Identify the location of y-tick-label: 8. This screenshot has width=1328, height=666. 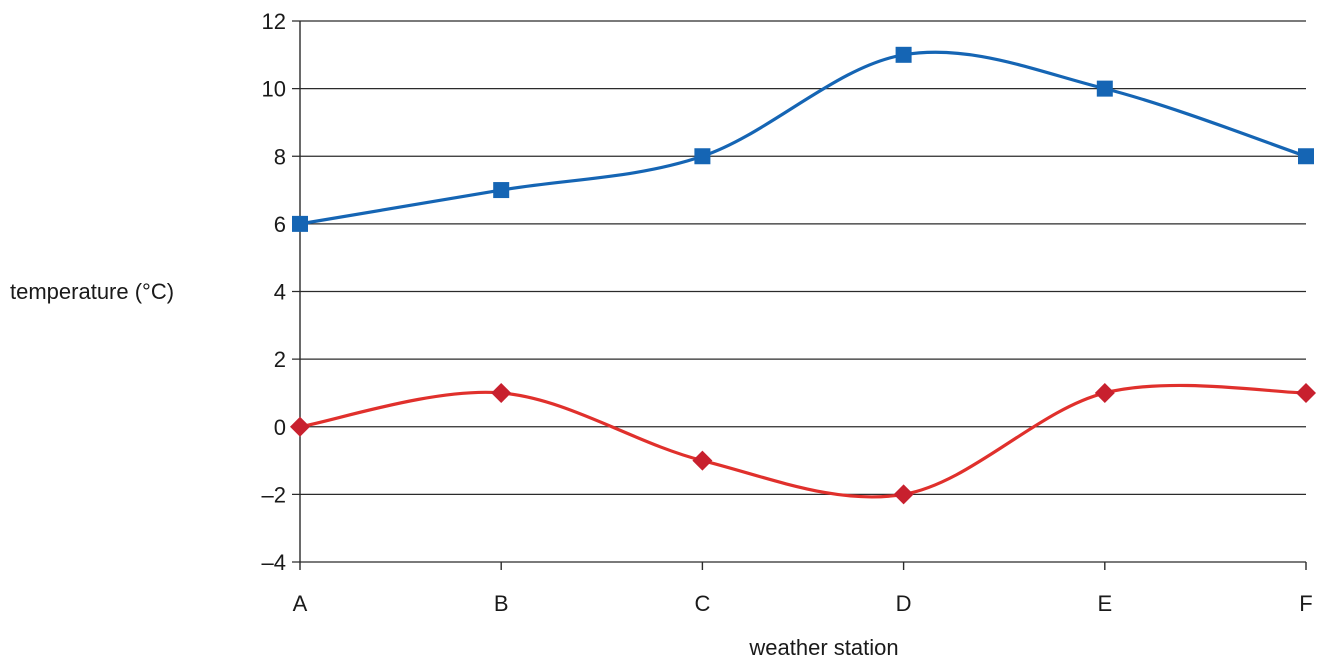
(280, 156).